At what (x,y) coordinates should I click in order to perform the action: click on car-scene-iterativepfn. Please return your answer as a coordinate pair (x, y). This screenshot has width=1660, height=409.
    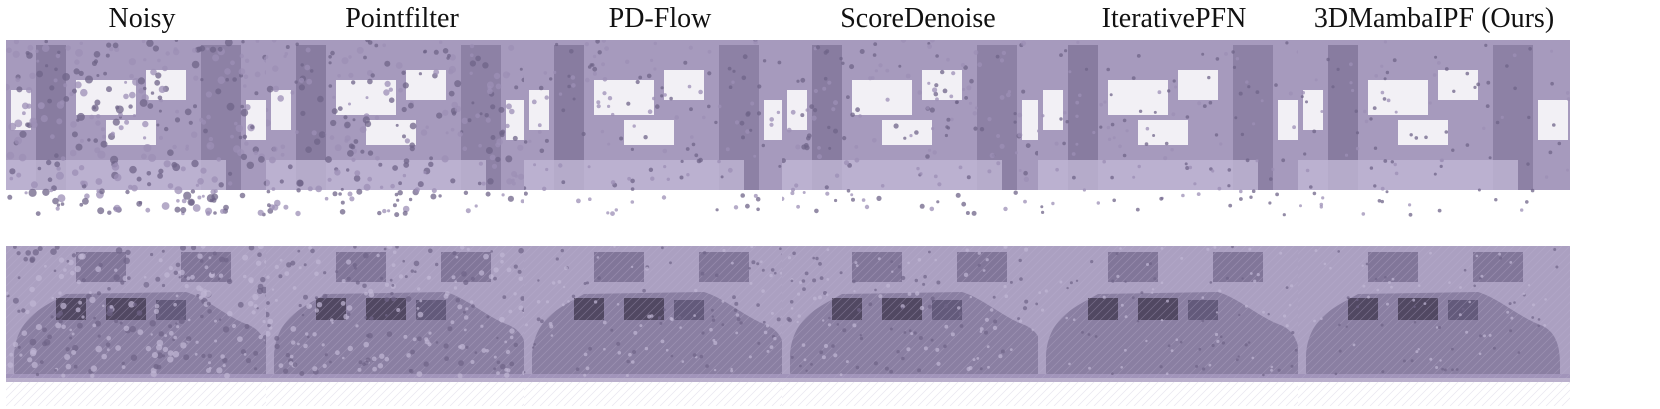
    Looking at the image, I should click on (1174, 326).